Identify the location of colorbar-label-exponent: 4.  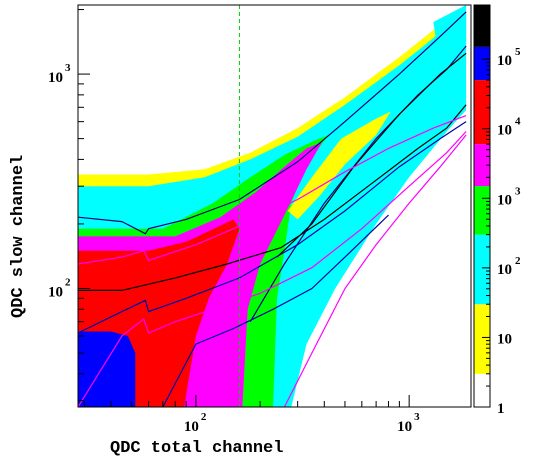
(518, 122).